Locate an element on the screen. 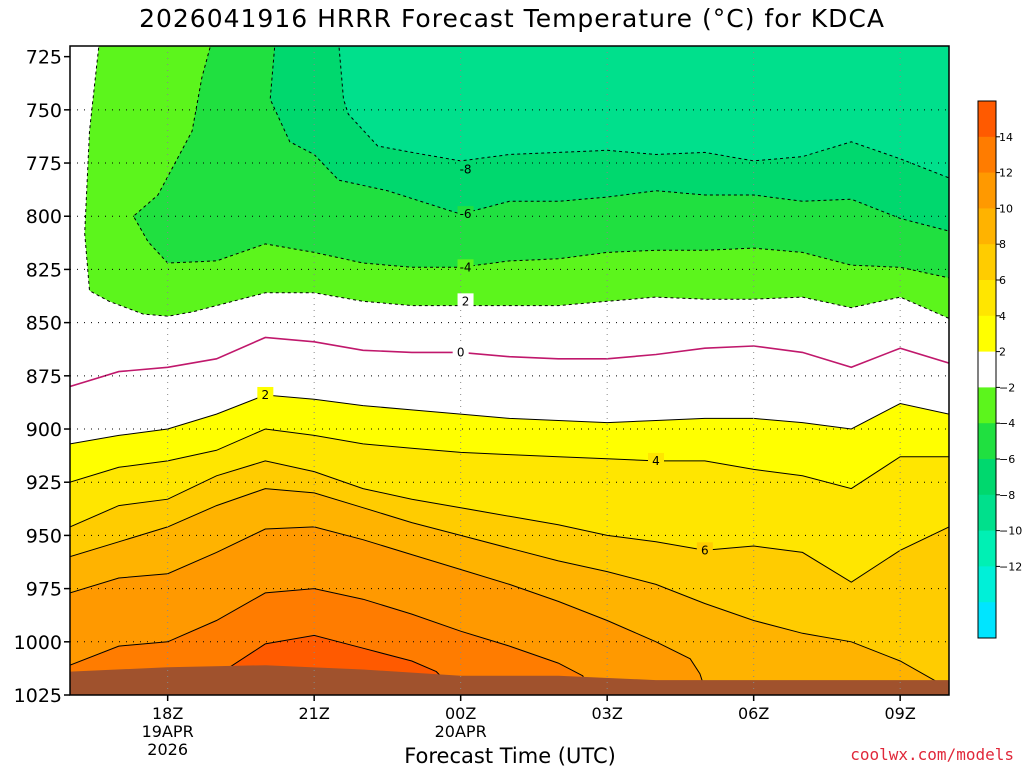 Image resolution: width=1024 pixels, height=768 pixels. contour-label-bg--2 is located at coordinates (465, 300).